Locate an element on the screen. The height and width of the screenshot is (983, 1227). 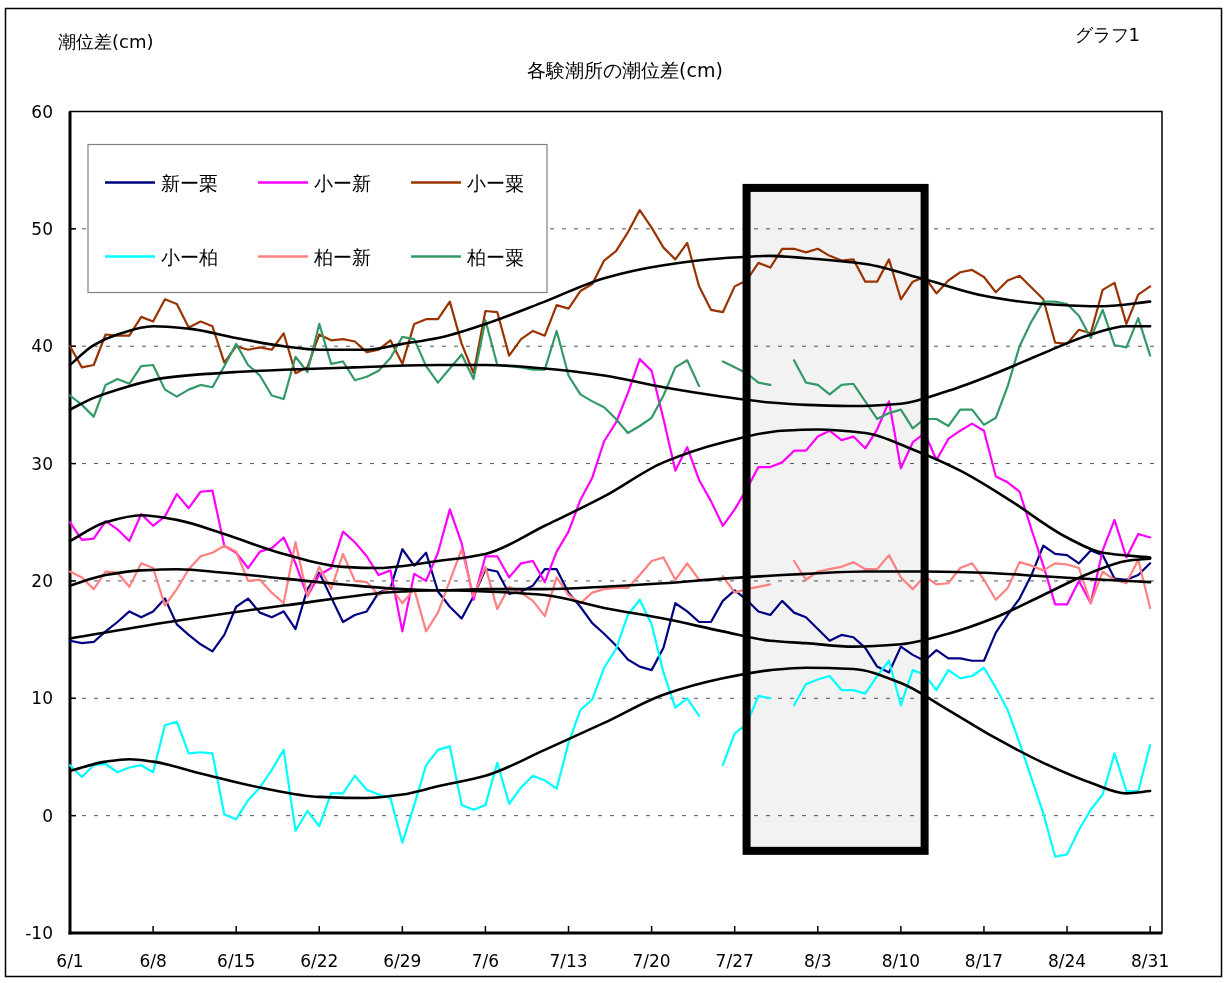
legend-label: 小ー粟 is located at coordinates (495, 182).